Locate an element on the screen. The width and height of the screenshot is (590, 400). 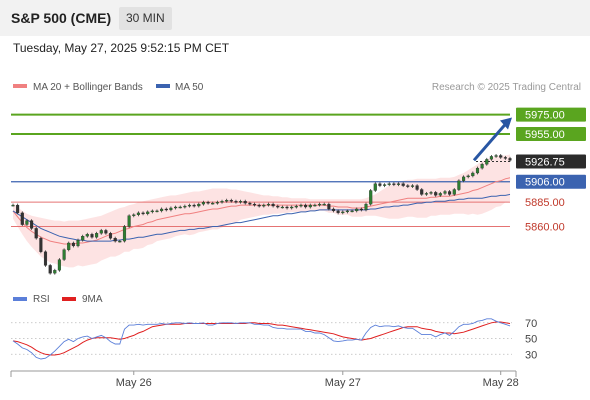
timeframe-button: 30 MIN is located at coordinates (145, 18).